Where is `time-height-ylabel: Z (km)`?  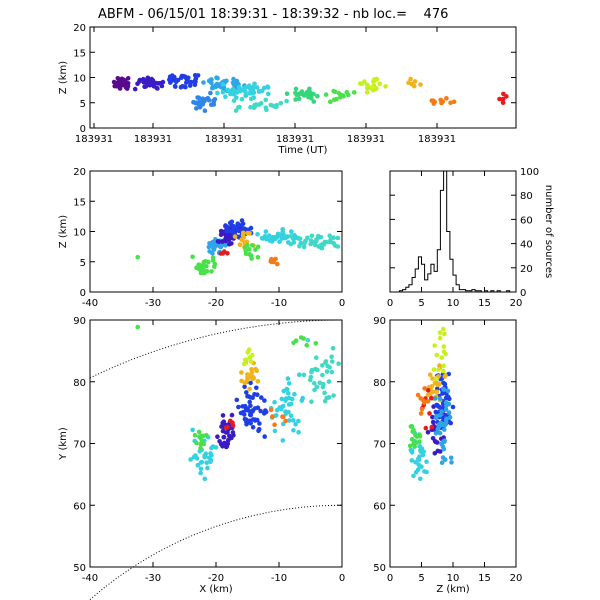 time-height-ylabel: Z (km) is located at coordinates (63, 77).